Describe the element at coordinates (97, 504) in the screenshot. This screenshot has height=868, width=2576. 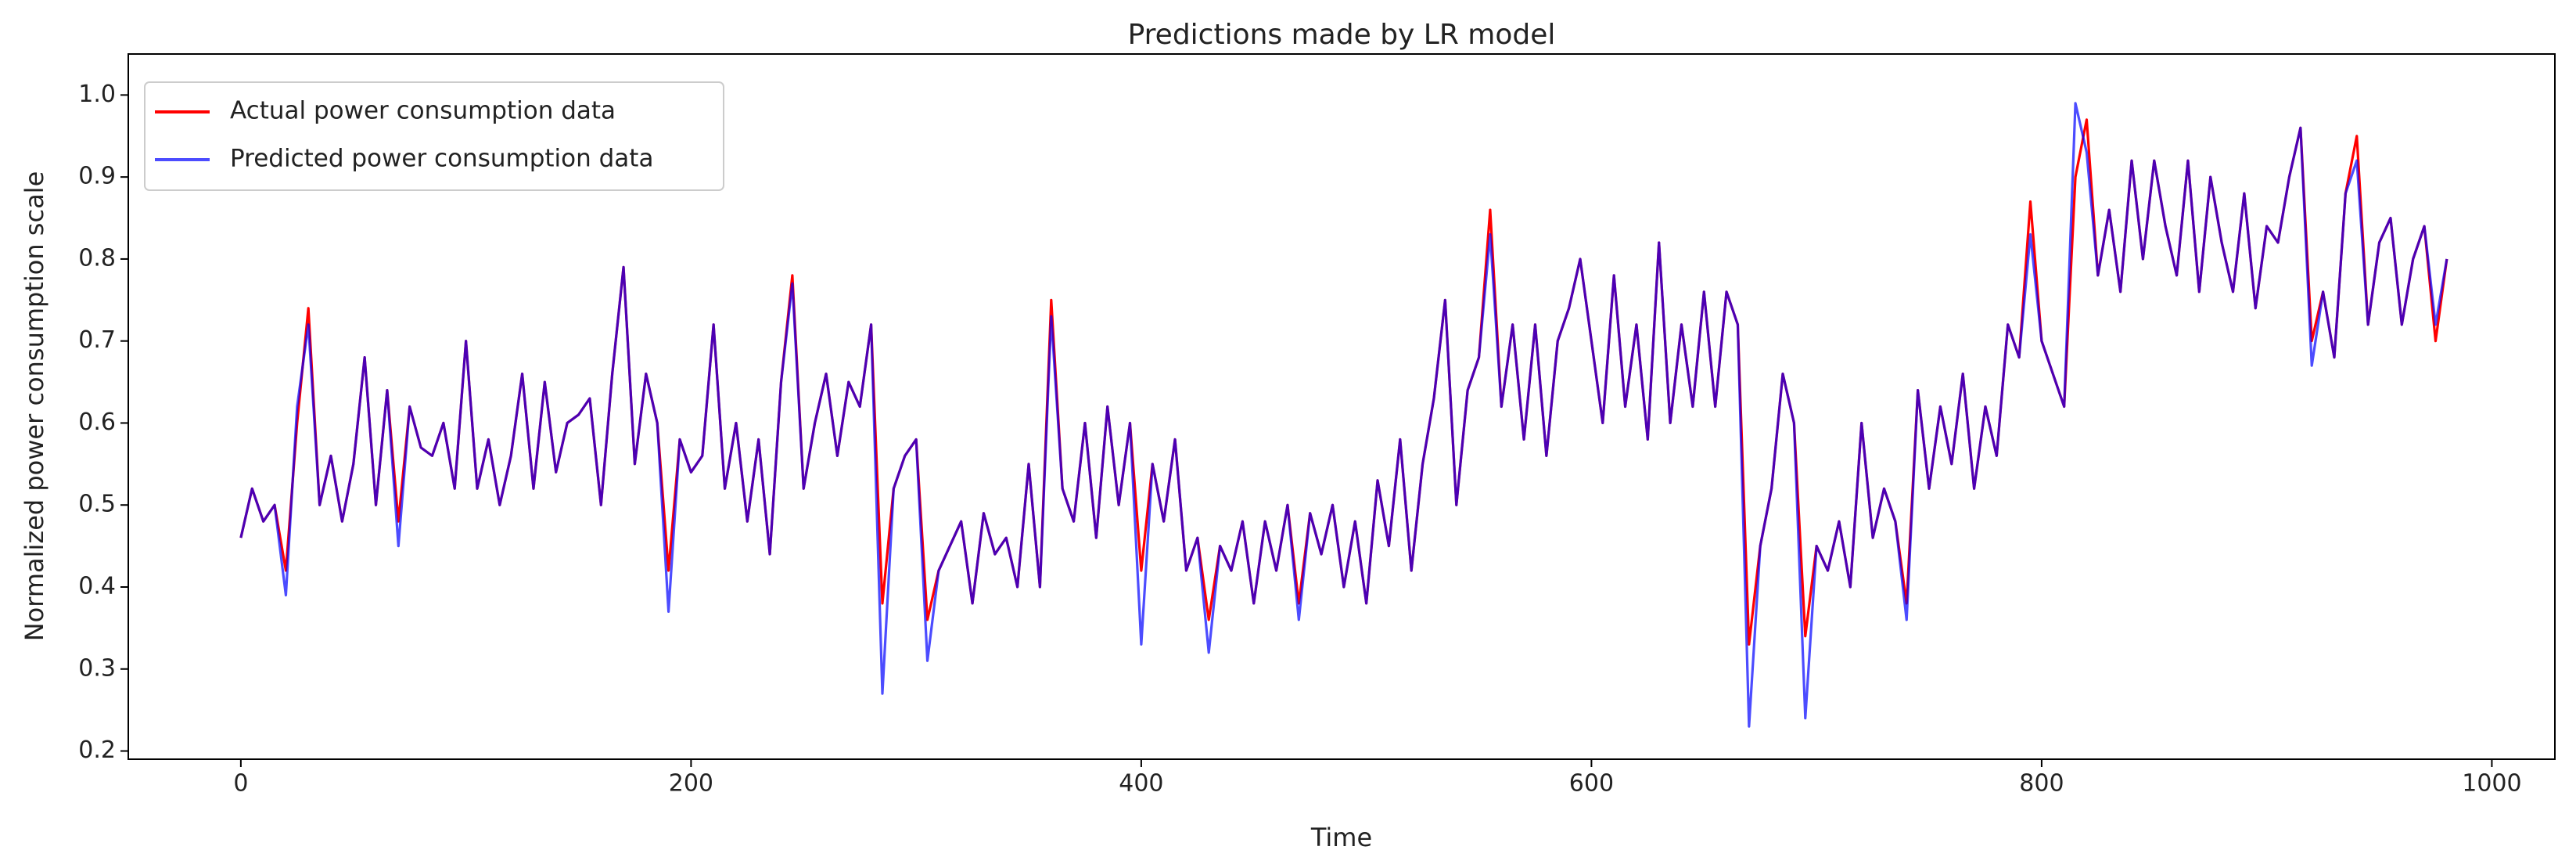
I see `y-tick-label: 0.5` at that location.